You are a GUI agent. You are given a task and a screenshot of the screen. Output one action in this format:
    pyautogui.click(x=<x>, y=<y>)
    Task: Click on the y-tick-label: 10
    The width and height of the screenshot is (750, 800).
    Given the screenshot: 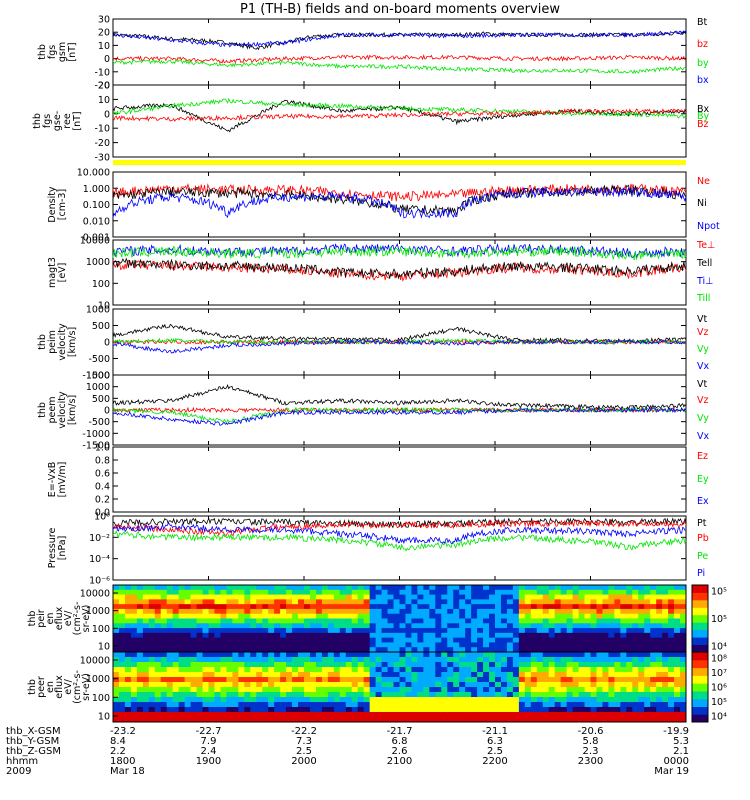 What is the action you would take?
    pyautogui.click(x=104, y=46)
    